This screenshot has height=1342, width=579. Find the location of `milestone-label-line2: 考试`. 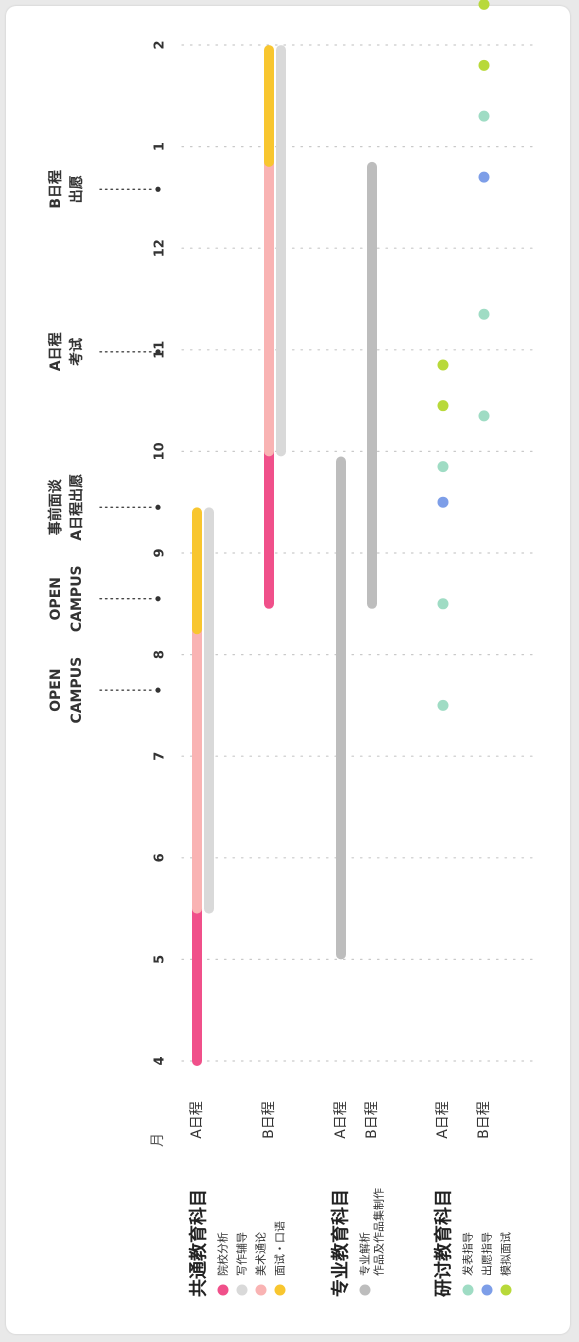

milestone-label-line2: 考试 is located at coordinates (76, 352).